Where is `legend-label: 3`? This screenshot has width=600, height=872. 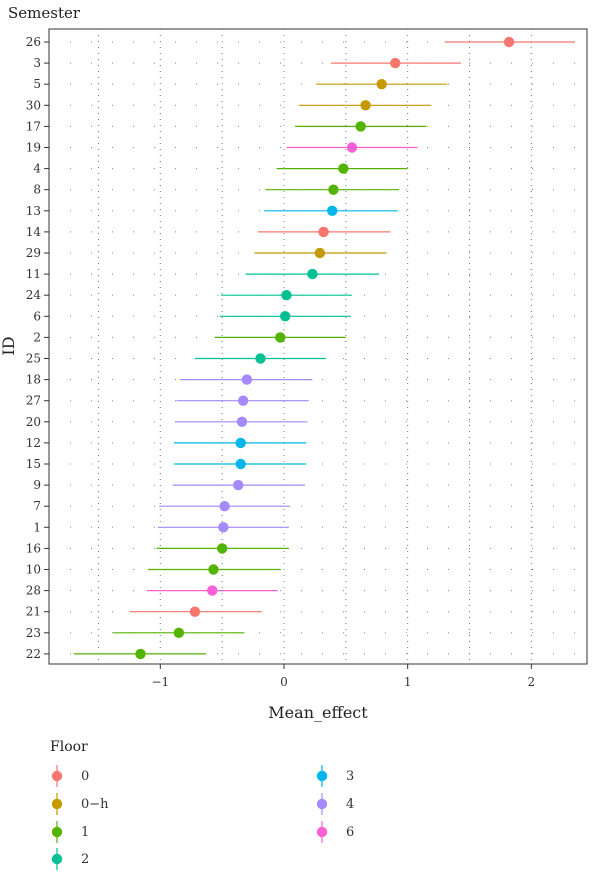
legend-label: 3 is located at coordinates (350, 776).